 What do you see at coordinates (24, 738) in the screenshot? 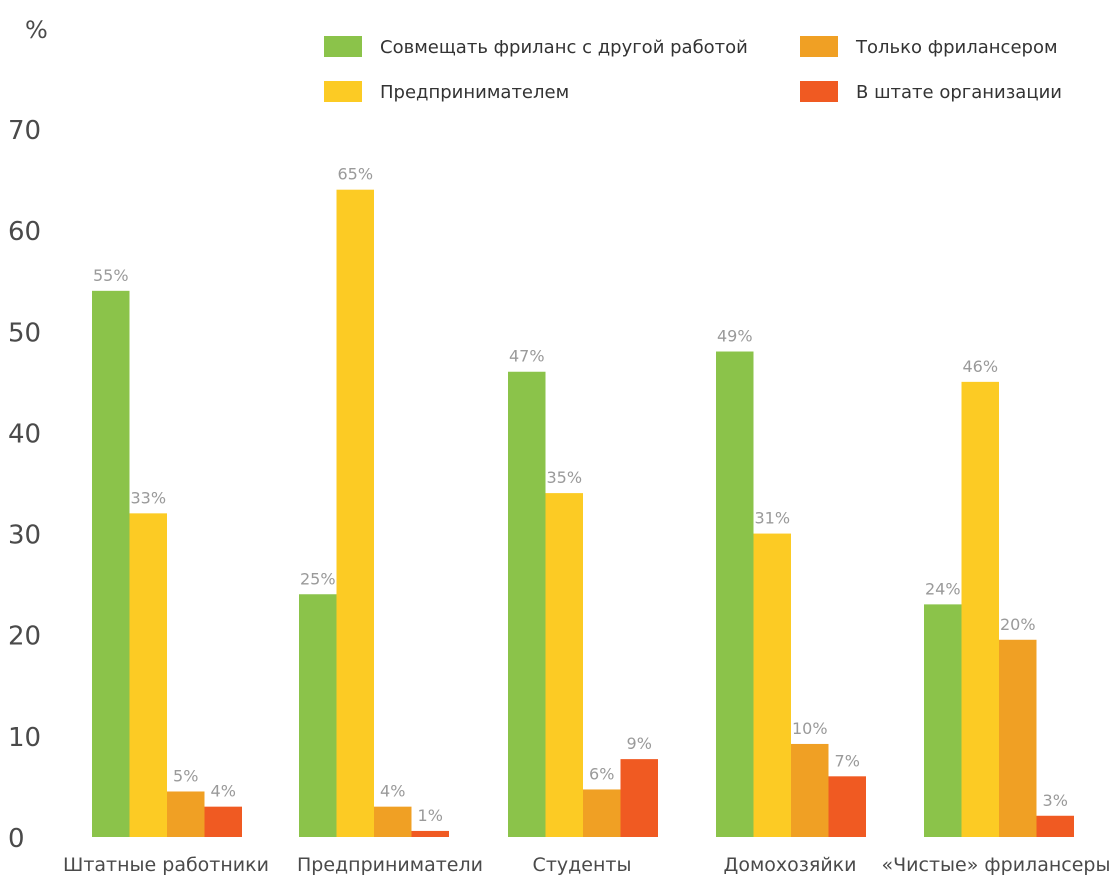
I see `y-tick-label-10: 10` at bounding box center [24, 738].